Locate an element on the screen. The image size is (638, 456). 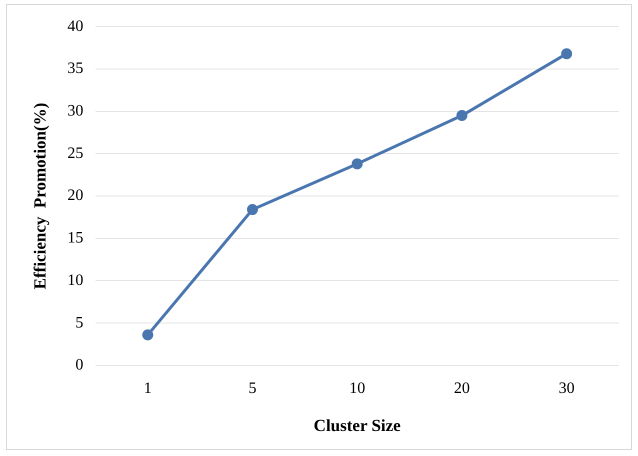
y-tick-label: 30 is located at coordinates (75, 111).